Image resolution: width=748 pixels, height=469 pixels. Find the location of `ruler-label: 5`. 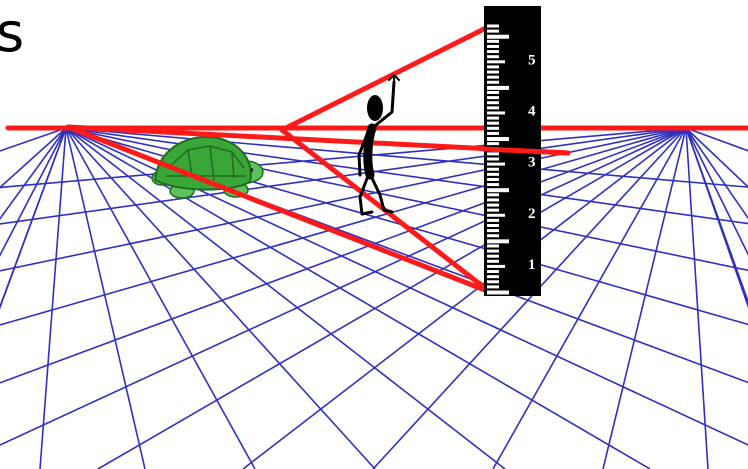

ruler-label: 5 is located at coordinates (532, 60).